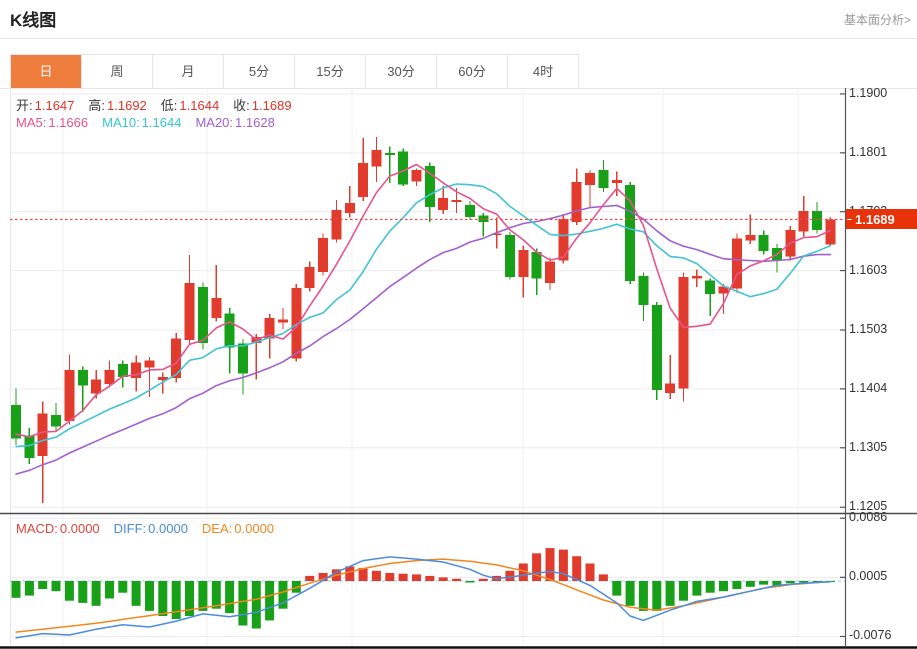 This screenshot has width=917, height=649. What do you see at coordinates (154, 104) in the screenshot?
I see `ohlc-legend: 开: 1.1647 高: 1.1692 低: 1.1644 收: 1.1689` at bounding box center [154, 104].